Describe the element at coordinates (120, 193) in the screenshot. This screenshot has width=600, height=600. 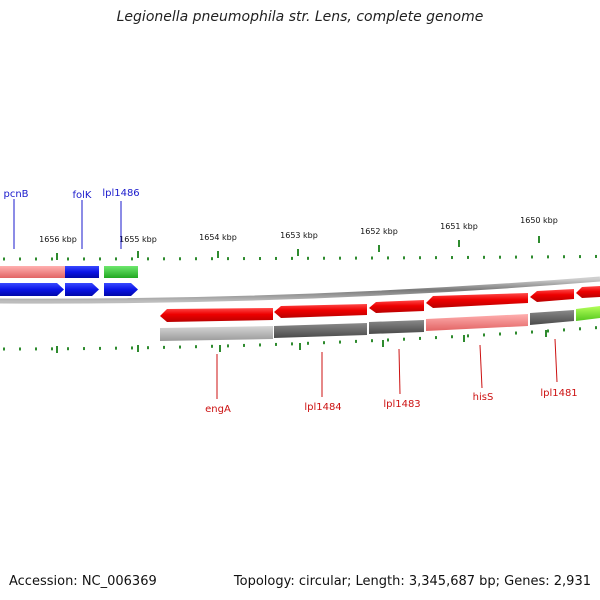
I see `gene-label-lpl1486: lpl1486` at that location.